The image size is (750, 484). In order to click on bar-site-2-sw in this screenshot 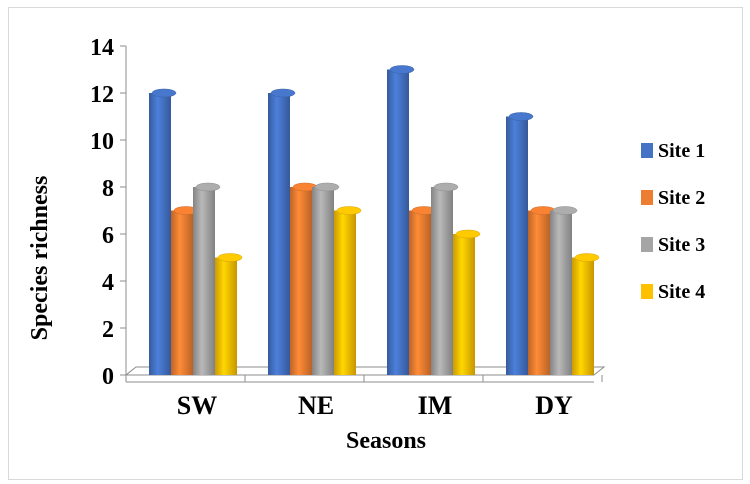, I will do `click(185, 290)`.